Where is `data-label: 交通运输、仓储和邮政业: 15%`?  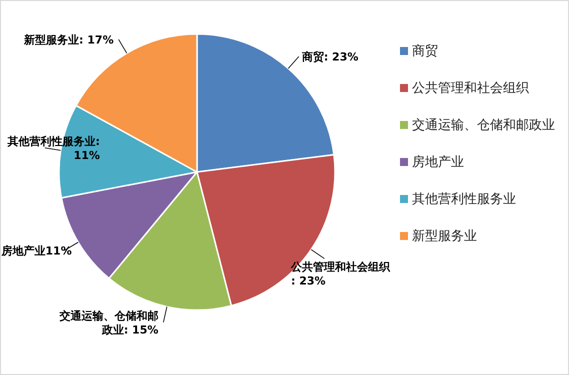 data-label: 交通运输、仓储和邮政业: 15% is located at coordinates (108, 322).